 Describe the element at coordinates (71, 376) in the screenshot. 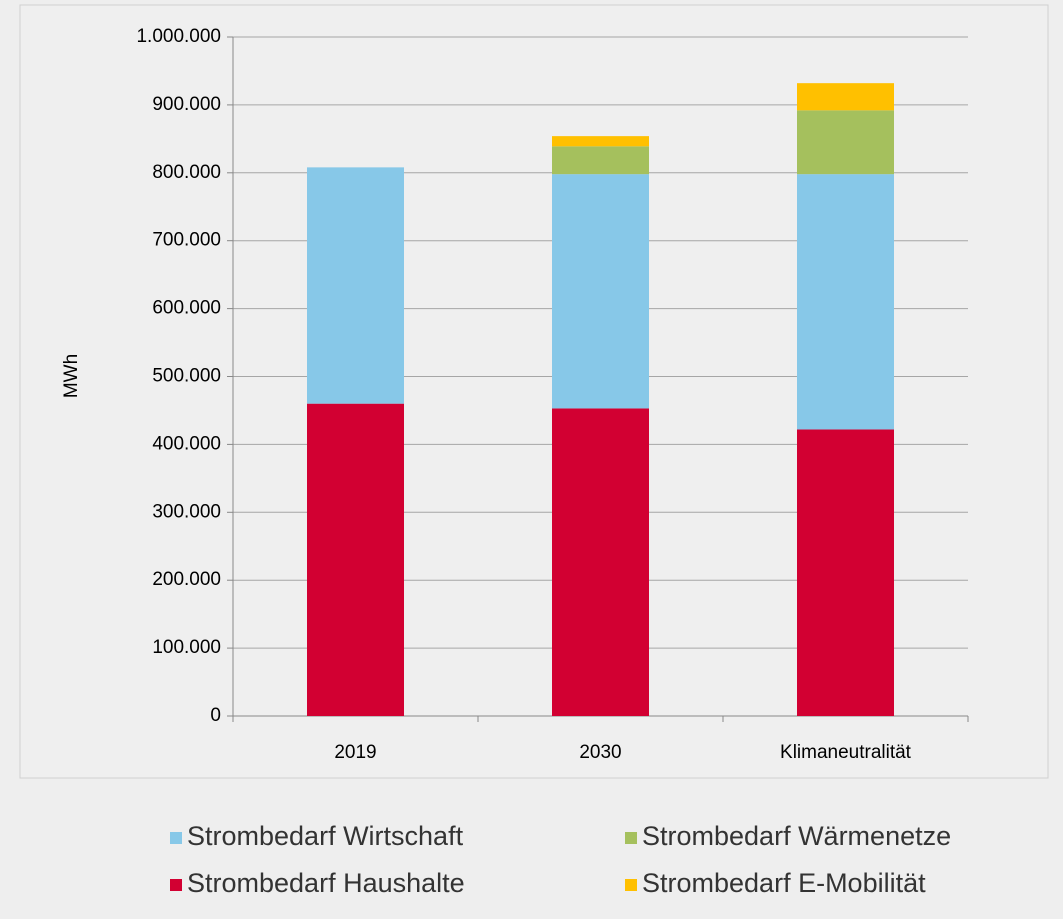

I see `y-axis-label: MWh` at that location.